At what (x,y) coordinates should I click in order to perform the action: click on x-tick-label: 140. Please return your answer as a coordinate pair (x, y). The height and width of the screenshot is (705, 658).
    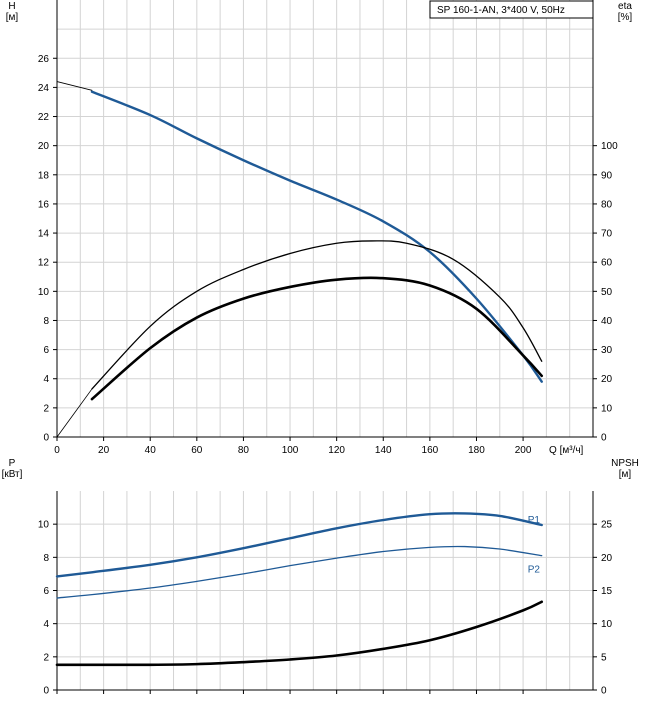
    Looking at the image, I should click on (383, 450).